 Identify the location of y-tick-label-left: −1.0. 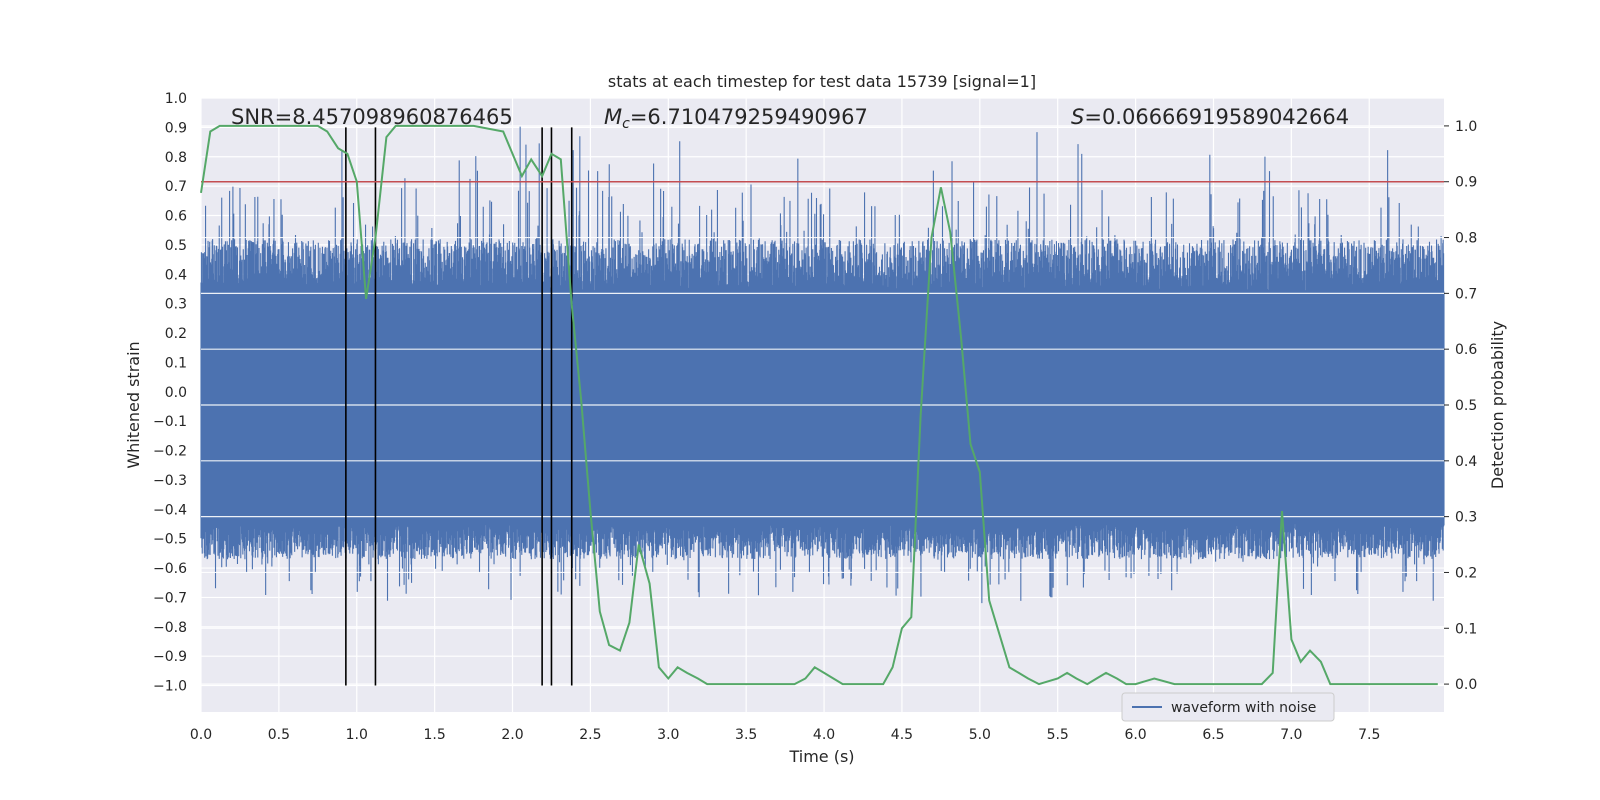
(170, 687).